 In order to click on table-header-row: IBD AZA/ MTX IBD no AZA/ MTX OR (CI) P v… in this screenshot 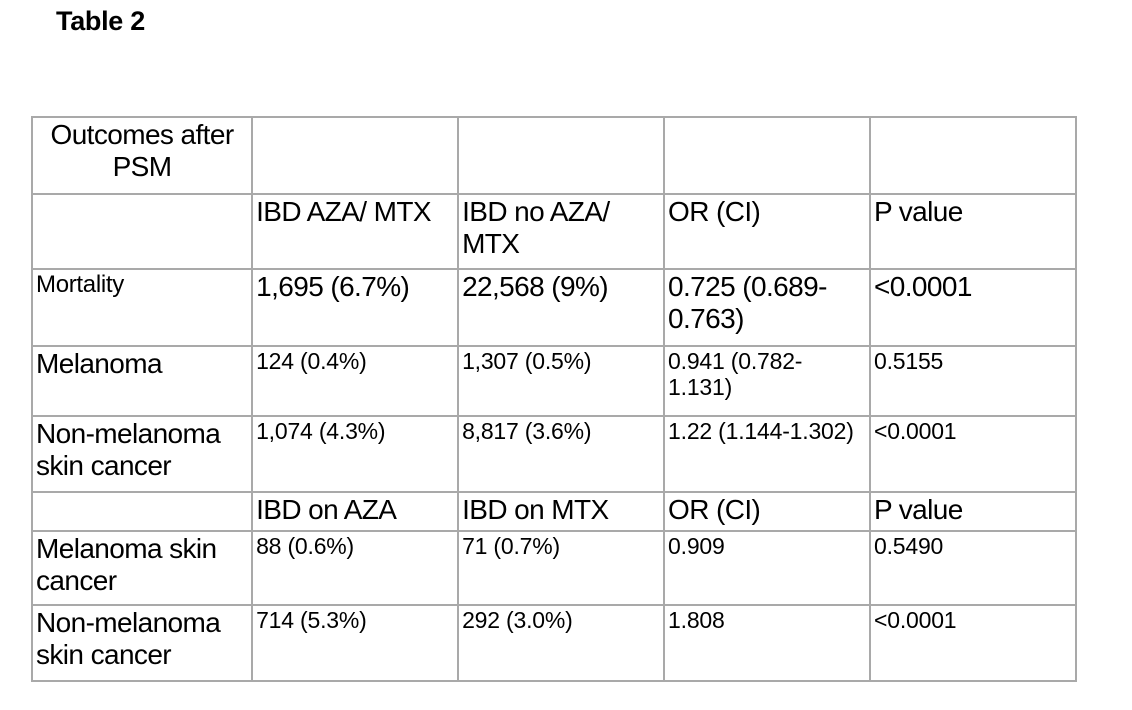, I will do `click(553, 231)`.